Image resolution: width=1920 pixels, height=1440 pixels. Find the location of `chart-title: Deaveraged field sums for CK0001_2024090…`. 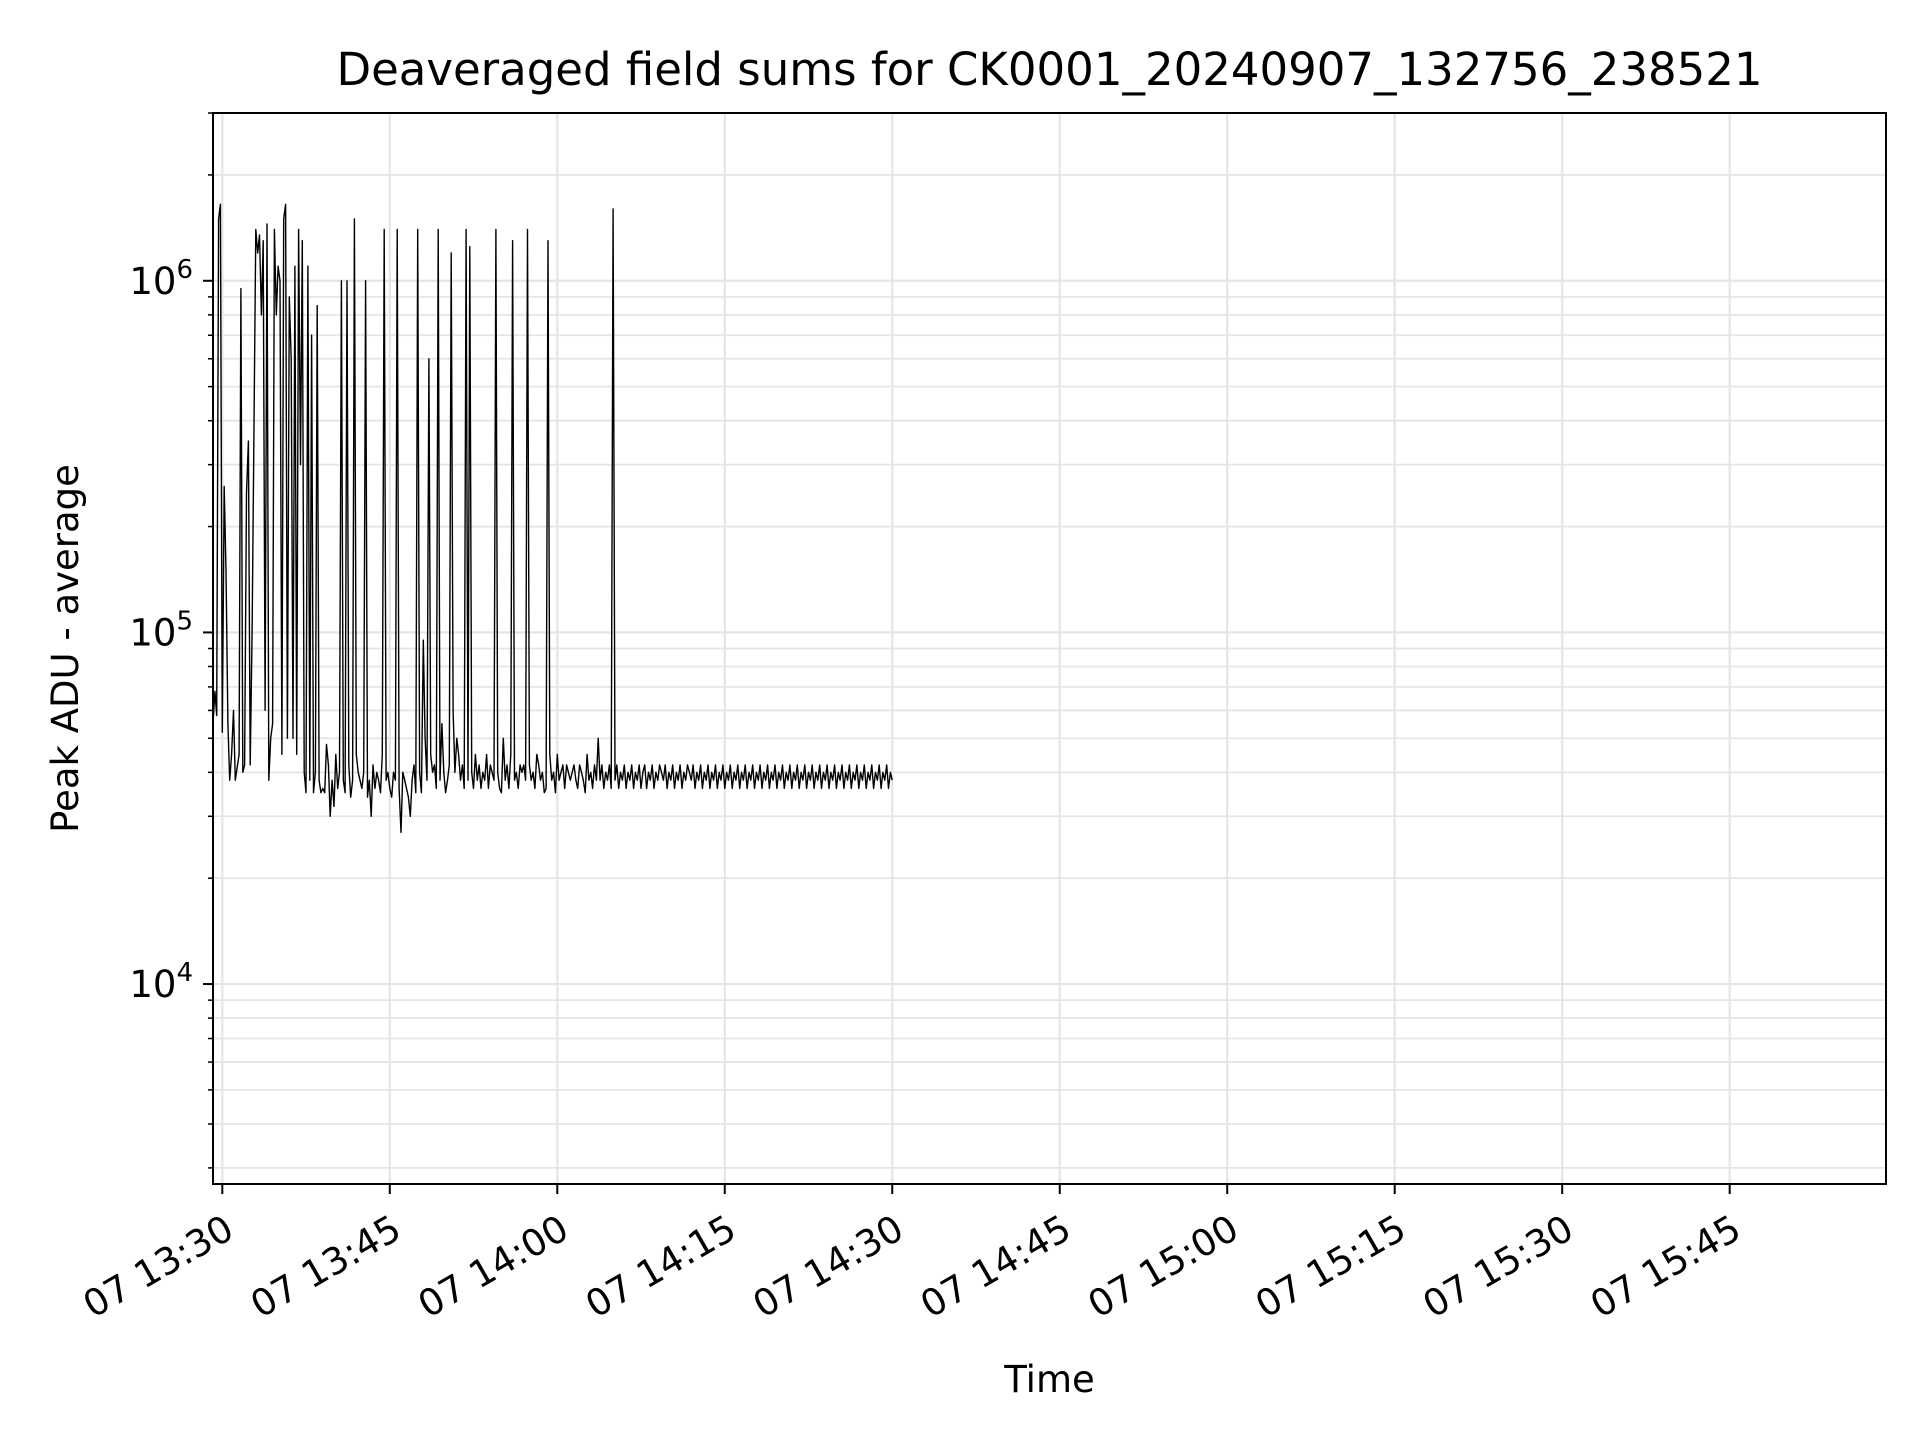

chart-title: Deaveraged field sums for CK0001_2024090… is located at coordinates (1049, 69).